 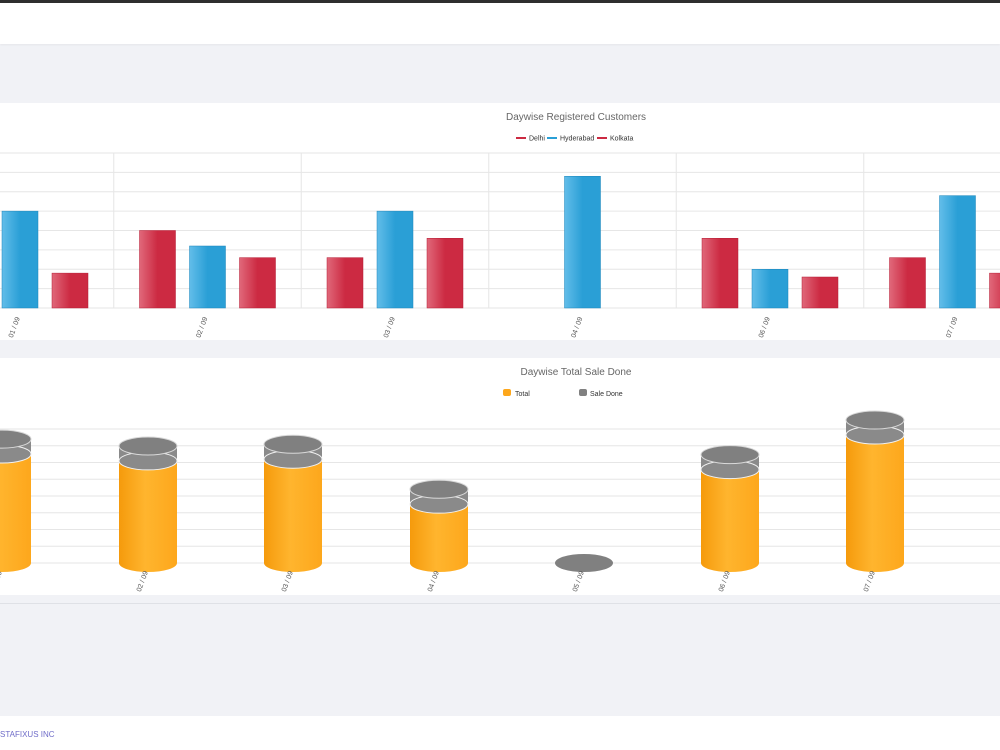 What do you see at coordinates (500, 23) in the screenshot?
I see `header-bar` at bounding box center [500, 23].